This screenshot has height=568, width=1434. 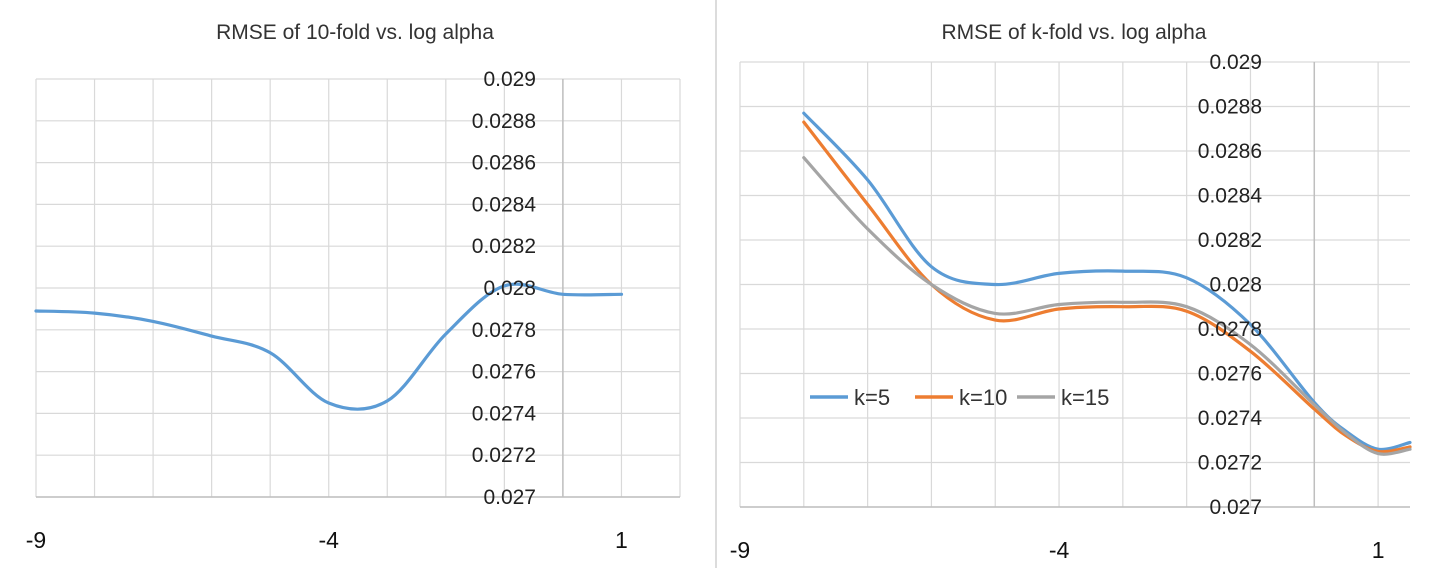 I want to click on legend-item: k=10, so click(x=961, y=397).